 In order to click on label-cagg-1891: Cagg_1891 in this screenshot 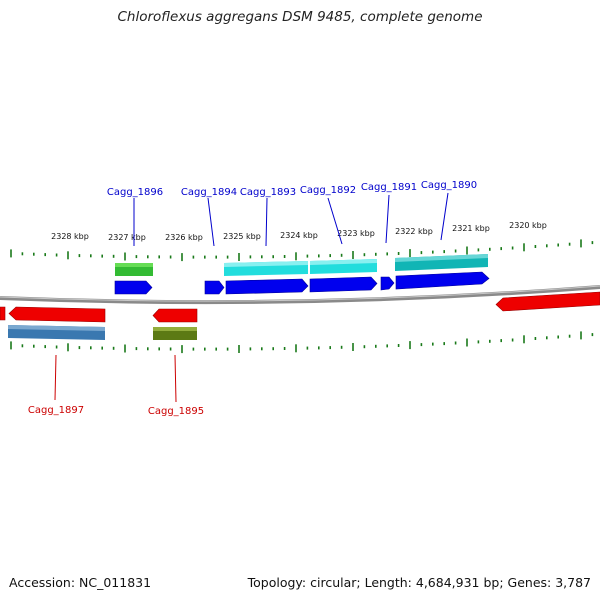, I will do `click(389, 187)`.